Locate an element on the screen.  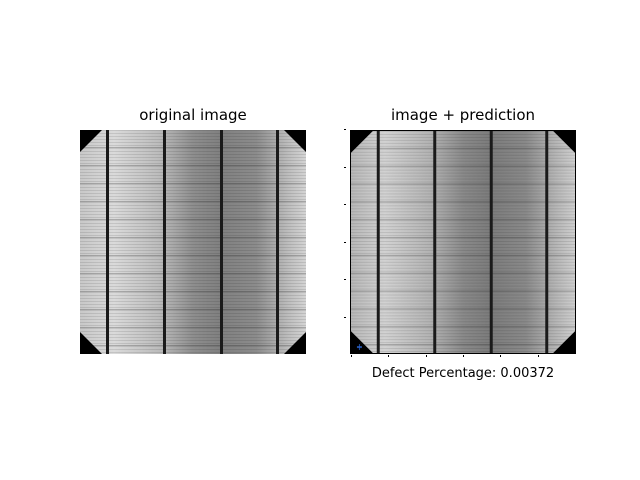
panel-title-original: original image is located at coordinates (193, 115).